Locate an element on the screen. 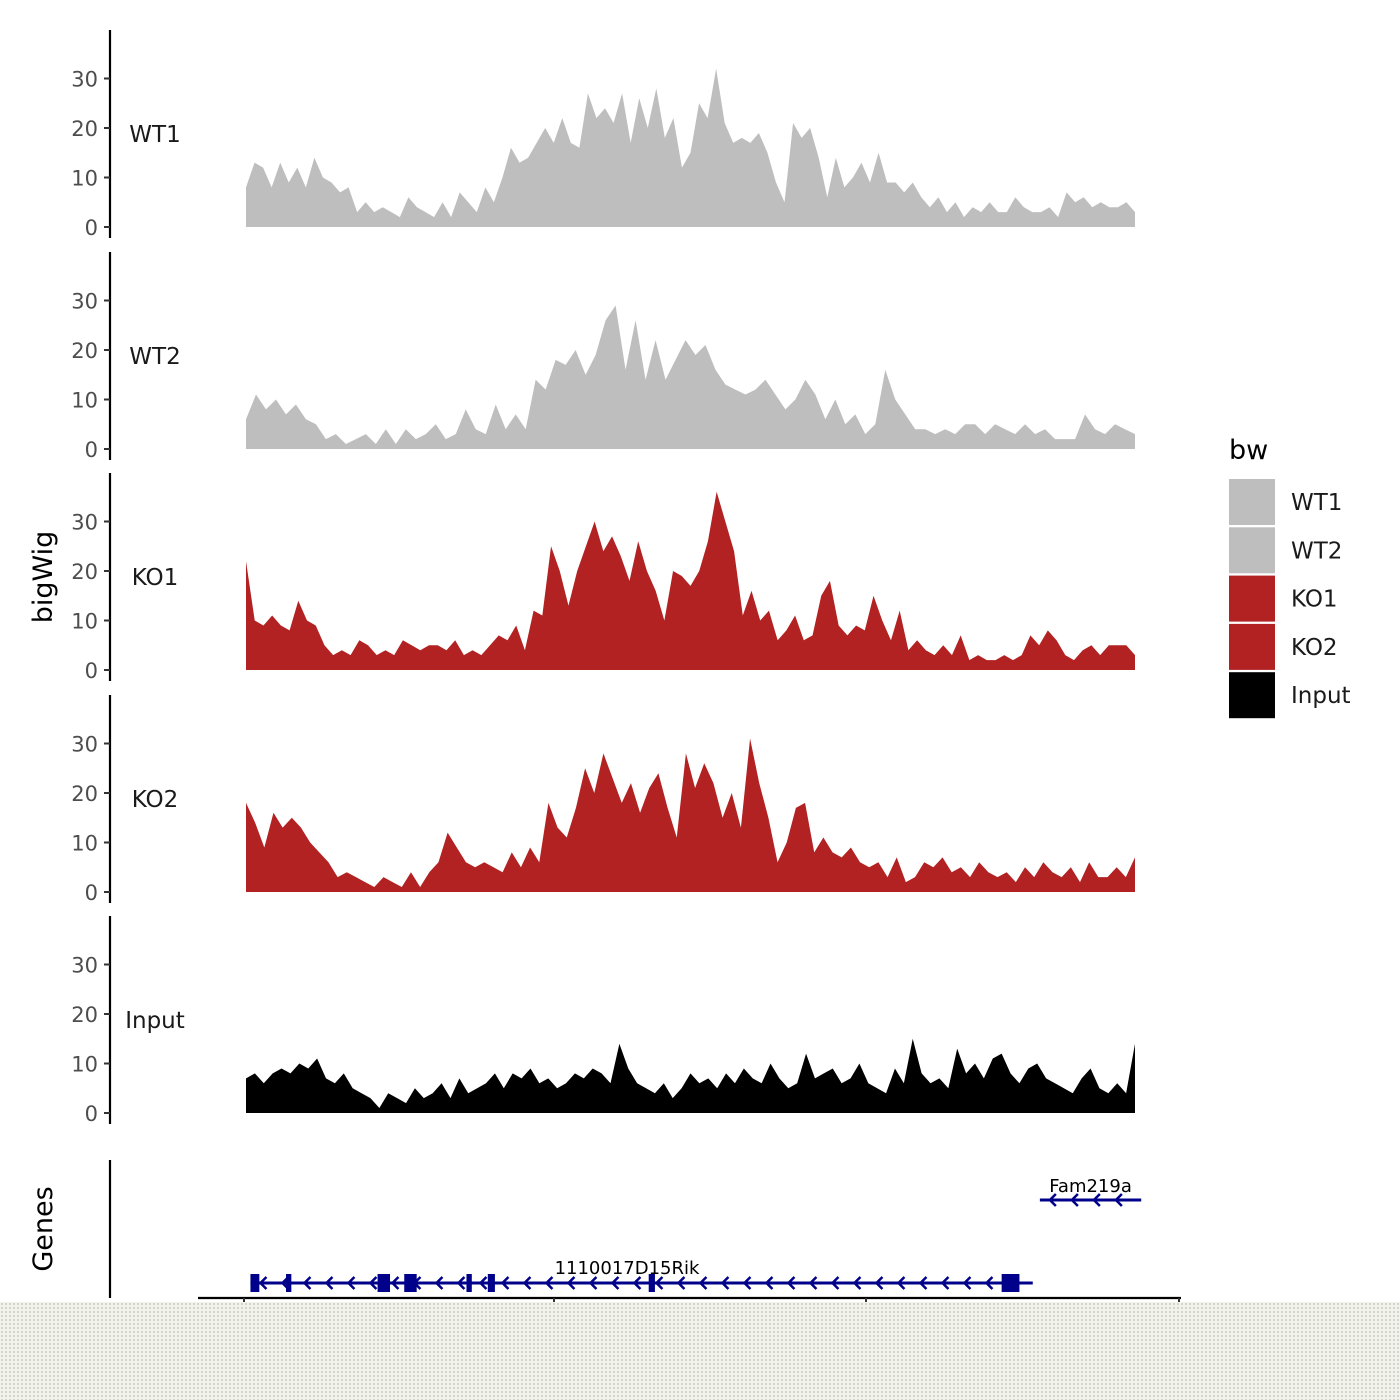  legend-entry-input: Input is located at coordinates (1290, 695).